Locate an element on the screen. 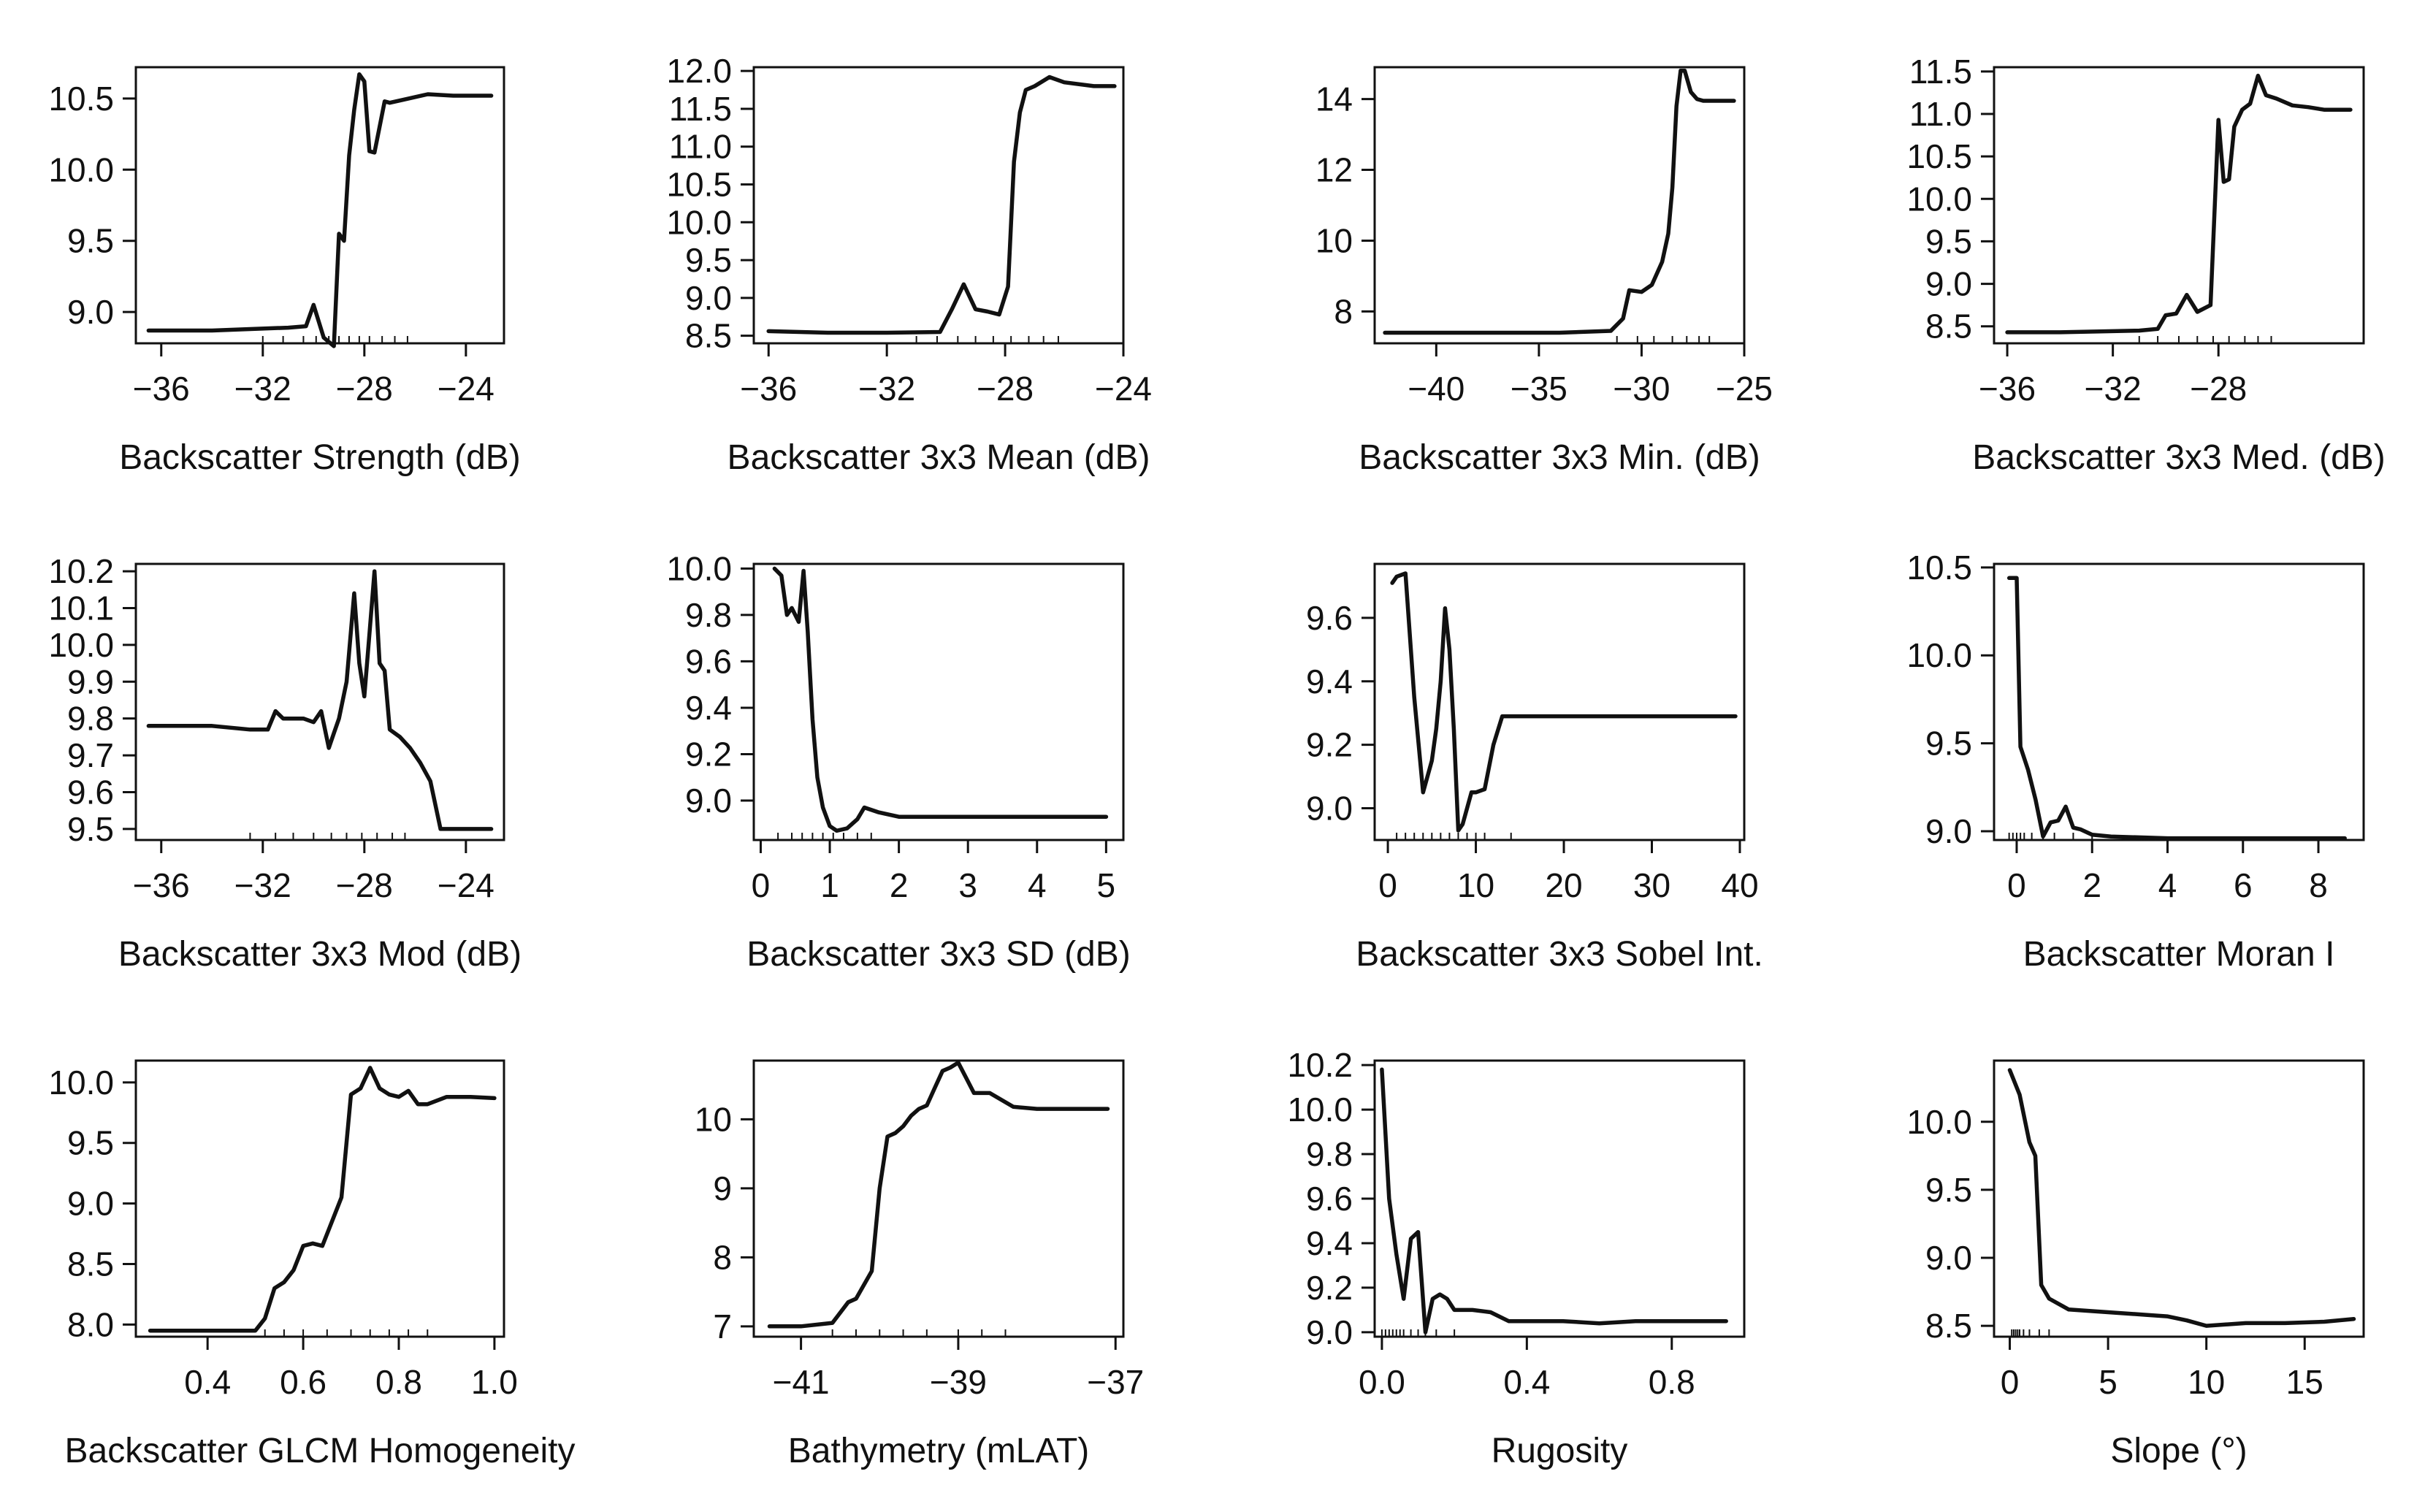 The height and width of the screenshot is (1512, 2425). x-tick-label: 40 is located at coordinates (1739, 885).